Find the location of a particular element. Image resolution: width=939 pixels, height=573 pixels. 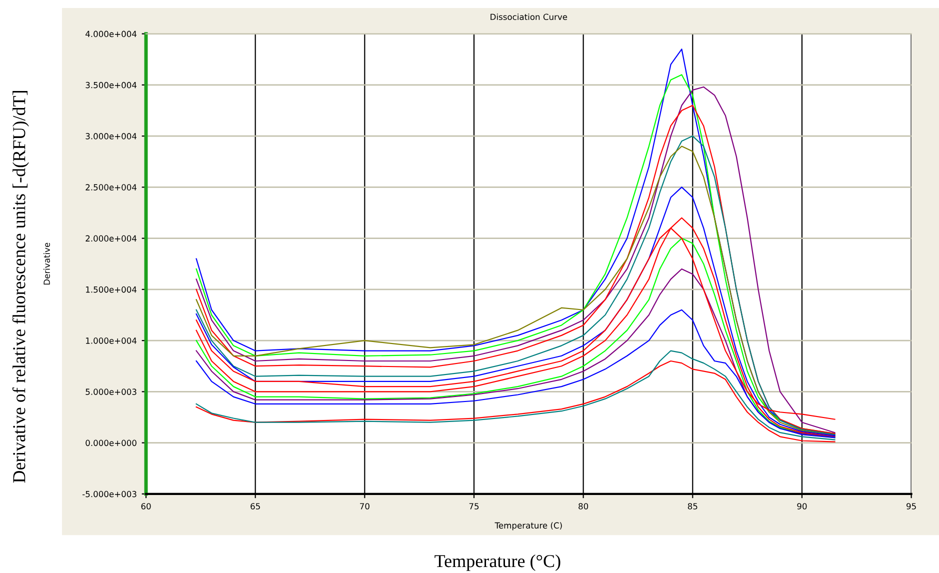

y-tick-label: 2.000e+004 is located at coordinates (111, 238).